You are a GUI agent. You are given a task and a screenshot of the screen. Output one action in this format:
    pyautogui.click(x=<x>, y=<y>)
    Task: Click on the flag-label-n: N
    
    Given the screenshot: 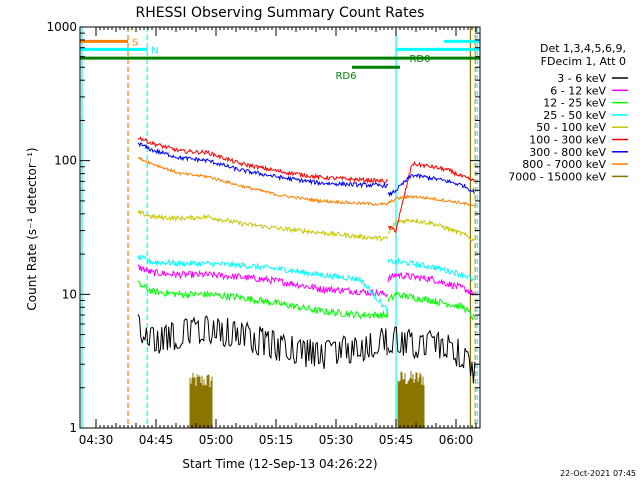 What is the action you would take?
    pyautogui.click(x=154, y=50)
    